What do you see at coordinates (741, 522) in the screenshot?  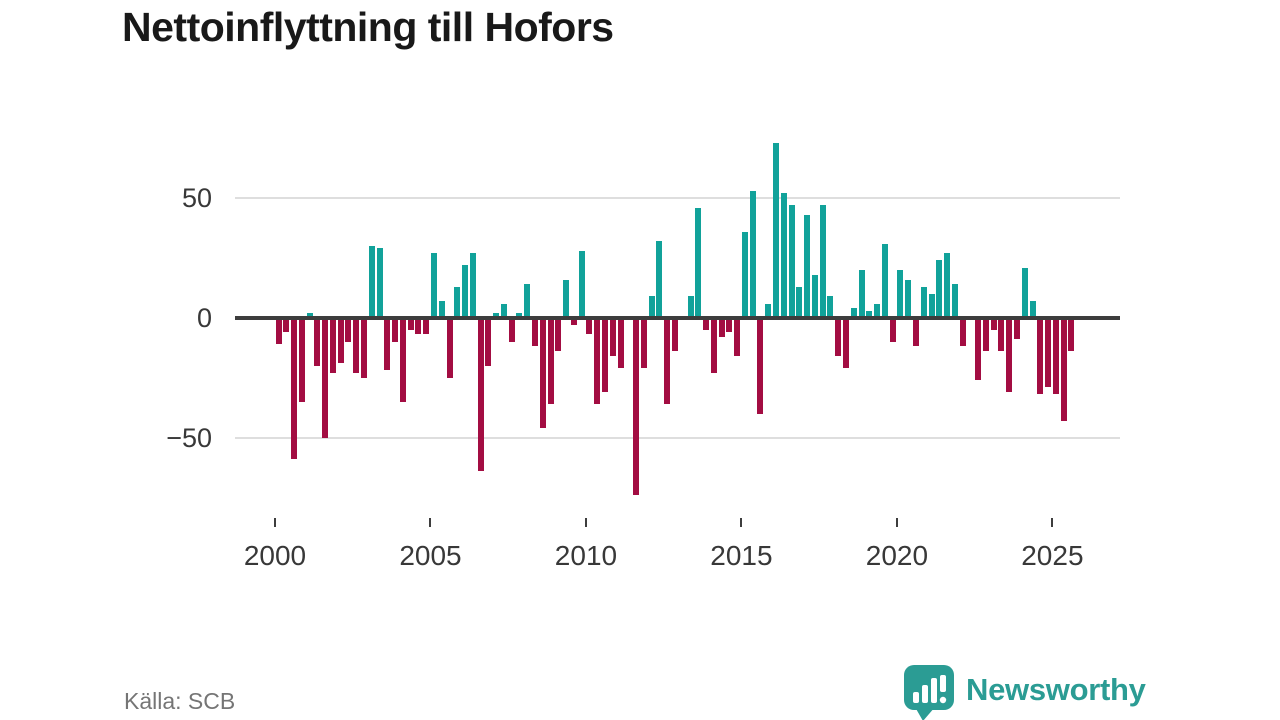 I see `x-tick-2015` at bounding box center [741, 522].